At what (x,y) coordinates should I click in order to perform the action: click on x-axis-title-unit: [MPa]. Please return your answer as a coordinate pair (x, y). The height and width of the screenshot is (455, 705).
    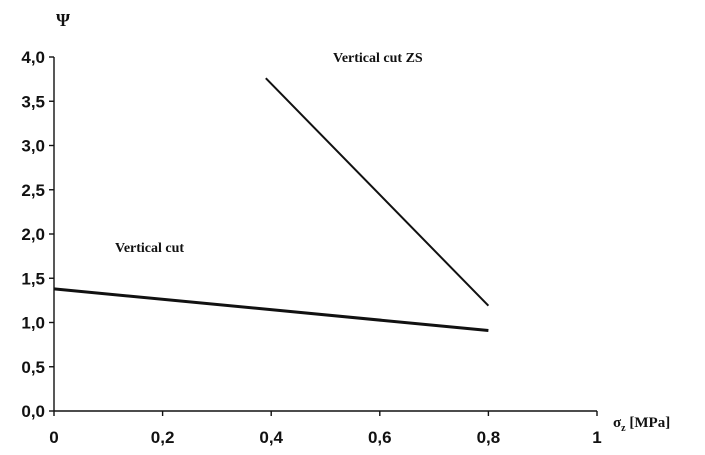
    Looking at the image, I should click on (648, 423).